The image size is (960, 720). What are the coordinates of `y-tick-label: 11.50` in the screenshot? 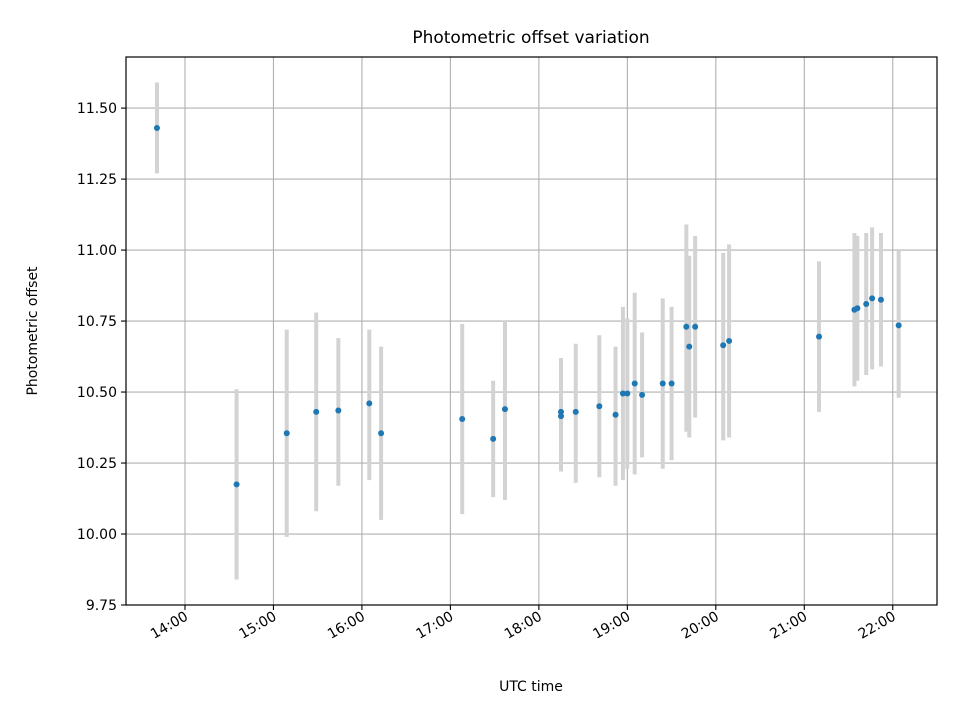 It's located at (97, 109).